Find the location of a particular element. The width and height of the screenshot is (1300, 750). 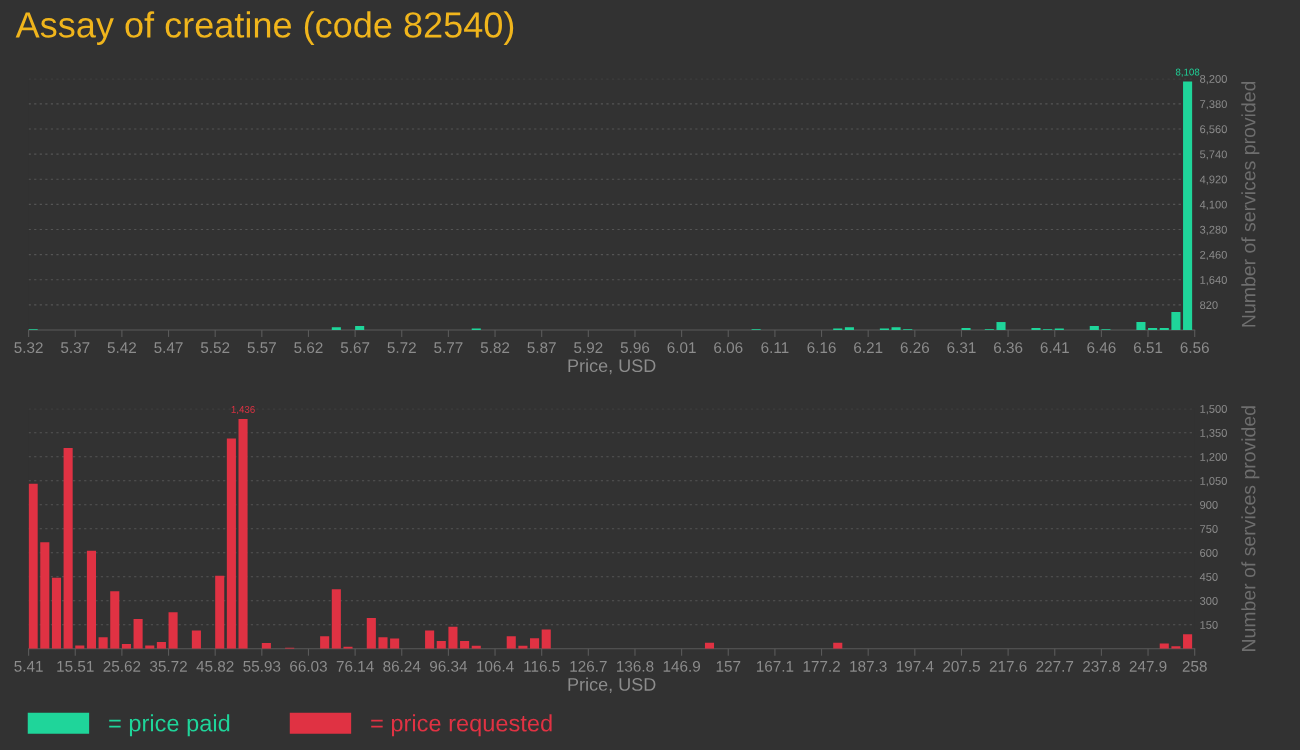

legend-label: = price requested is located at coordinates (461, 725).